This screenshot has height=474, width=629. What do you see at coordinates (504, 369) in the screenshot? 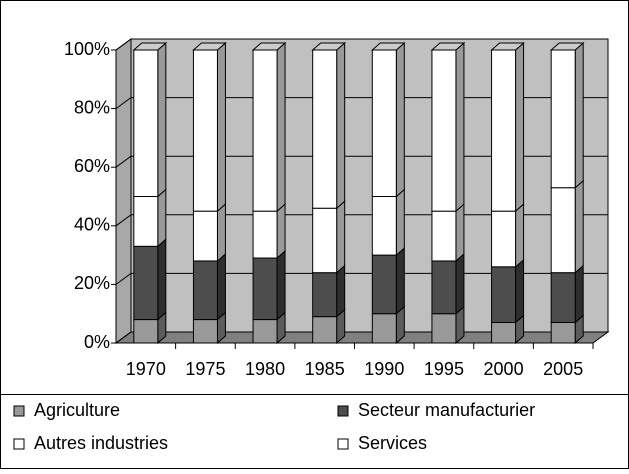
I see `x-tick-label: 2000` at bounding box center [504, 369].